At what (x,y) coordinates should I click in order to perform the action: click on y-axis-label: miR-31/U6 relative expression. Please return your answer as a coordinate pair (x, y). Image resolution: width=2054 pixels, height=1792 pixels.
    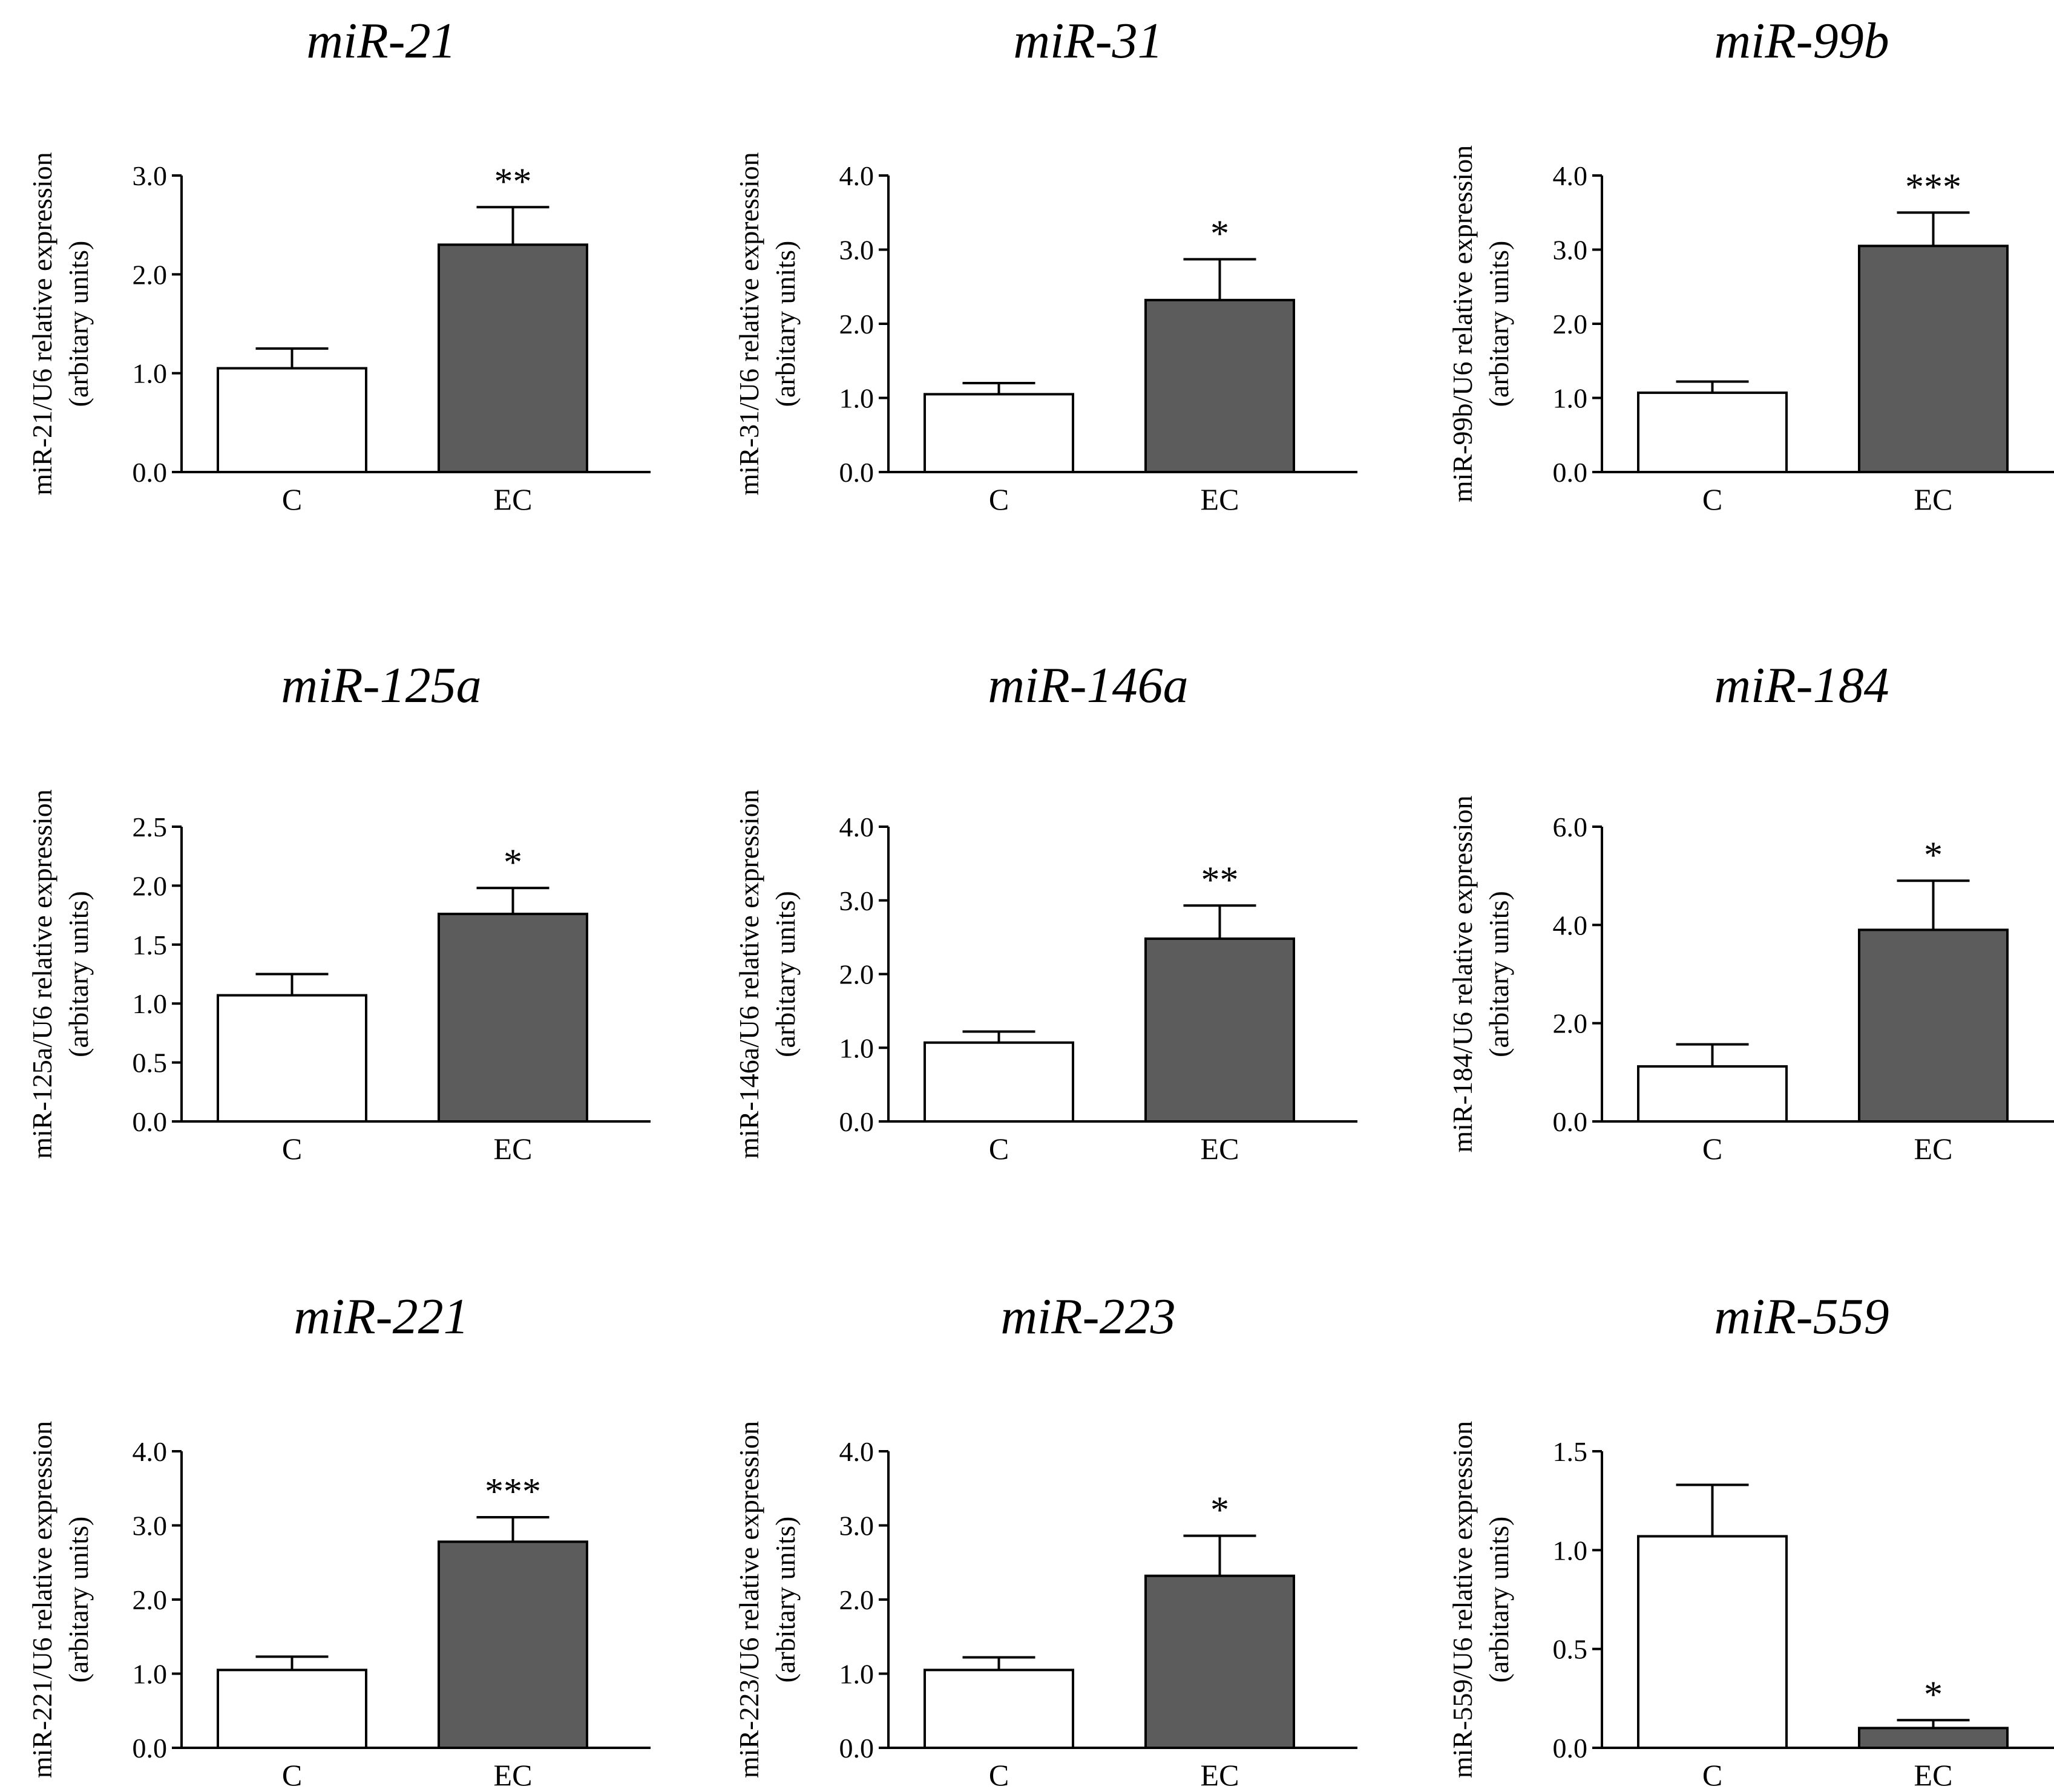
    Looking at the image, I should click on (749, 323).